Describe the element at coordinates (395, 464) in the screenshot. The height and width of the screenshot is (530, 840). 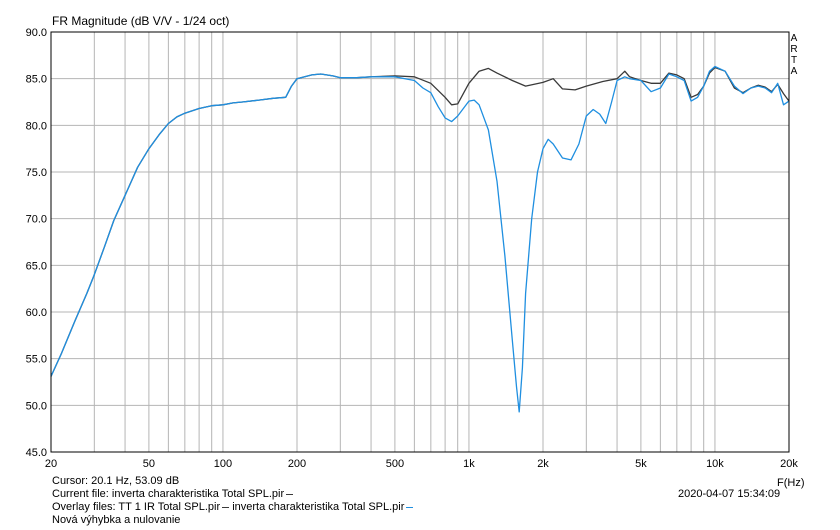
I see `x-tick-label: 500` at that location.